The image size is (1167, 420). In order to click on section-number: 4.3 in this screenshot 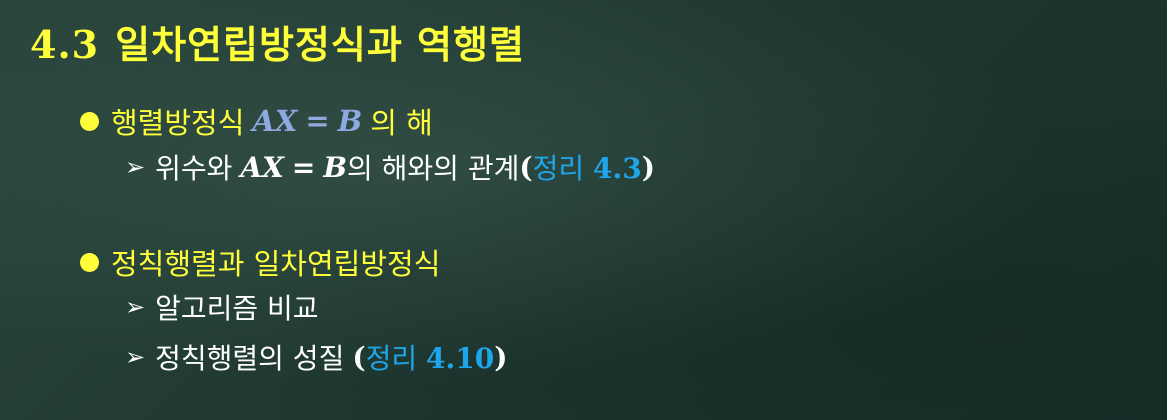, I will do `click(65, 44)`.